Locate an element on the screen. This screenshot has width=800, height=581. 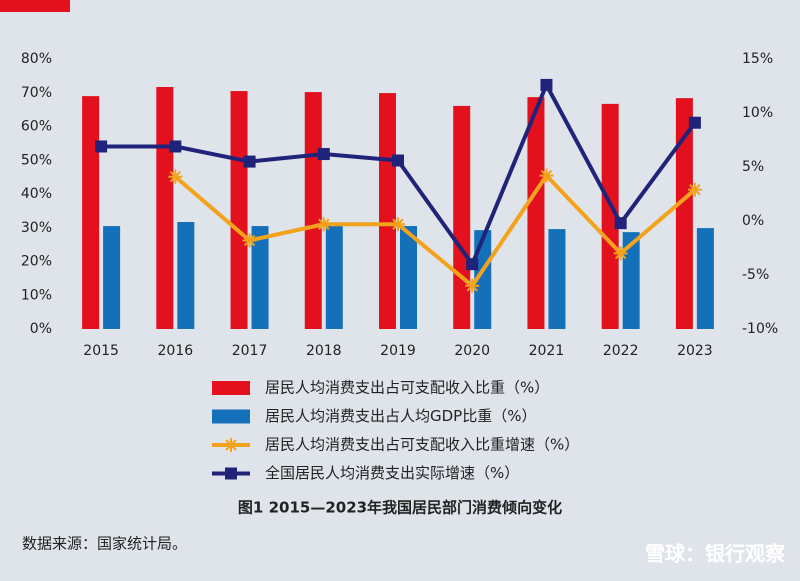
y2-tick-label: 15% is located at coordinates (757, 59).